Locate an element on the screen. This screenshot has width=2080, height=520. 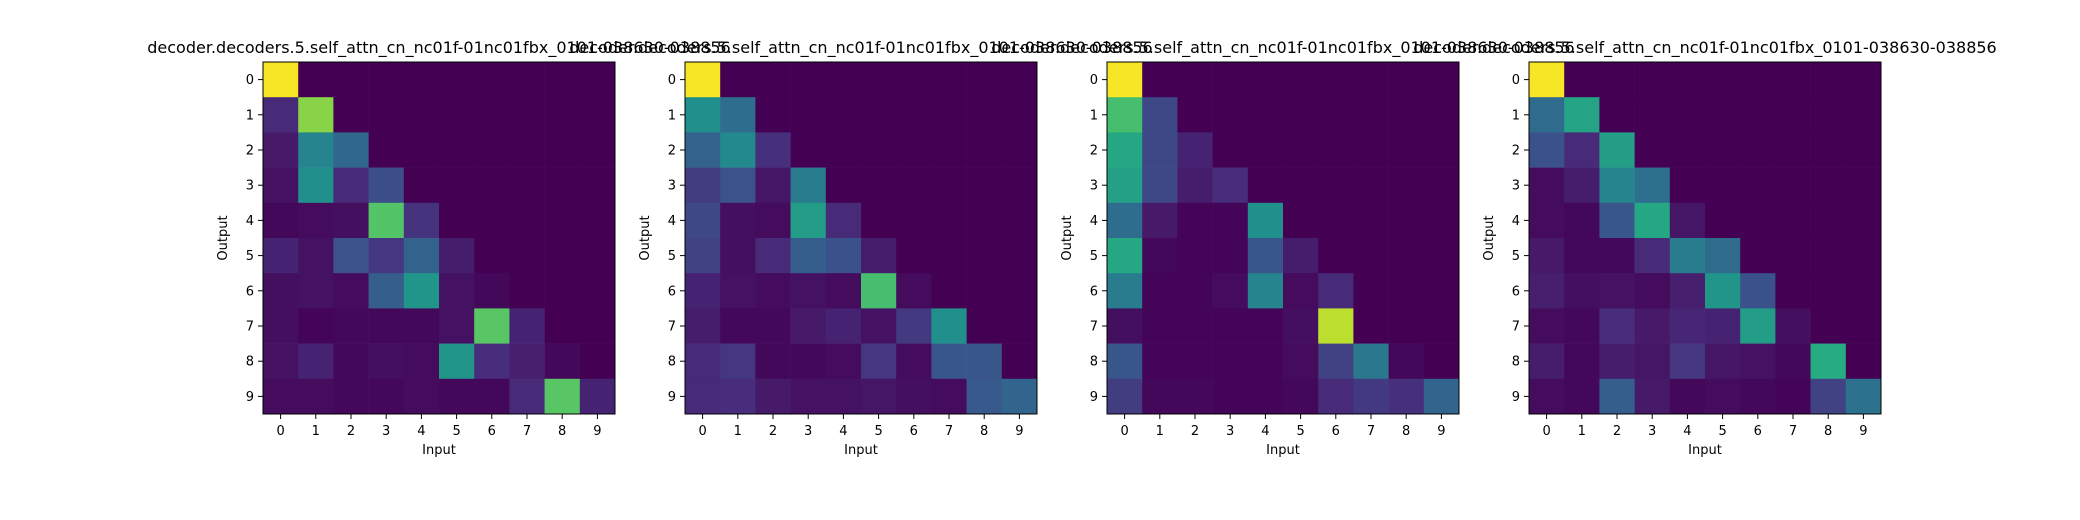
x-tick-label: 4 is located at coordinates (843, 431).